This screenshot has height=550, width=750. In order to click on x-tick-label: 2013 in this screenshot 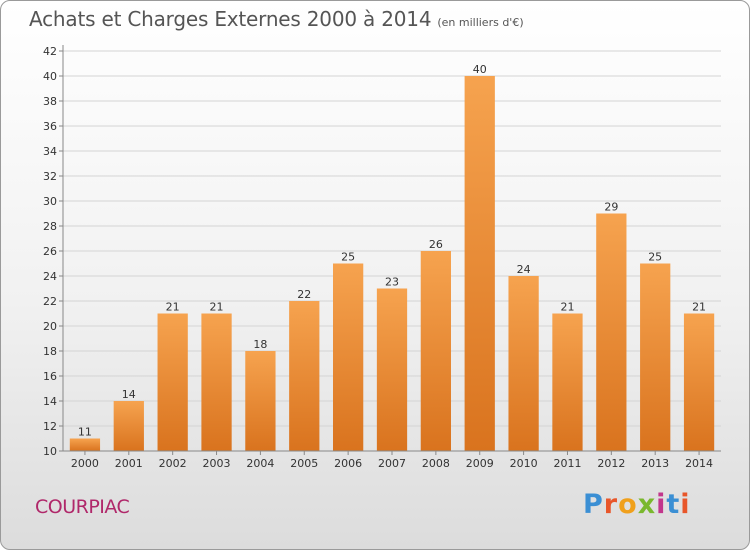, I will do `click(655, 463)`.